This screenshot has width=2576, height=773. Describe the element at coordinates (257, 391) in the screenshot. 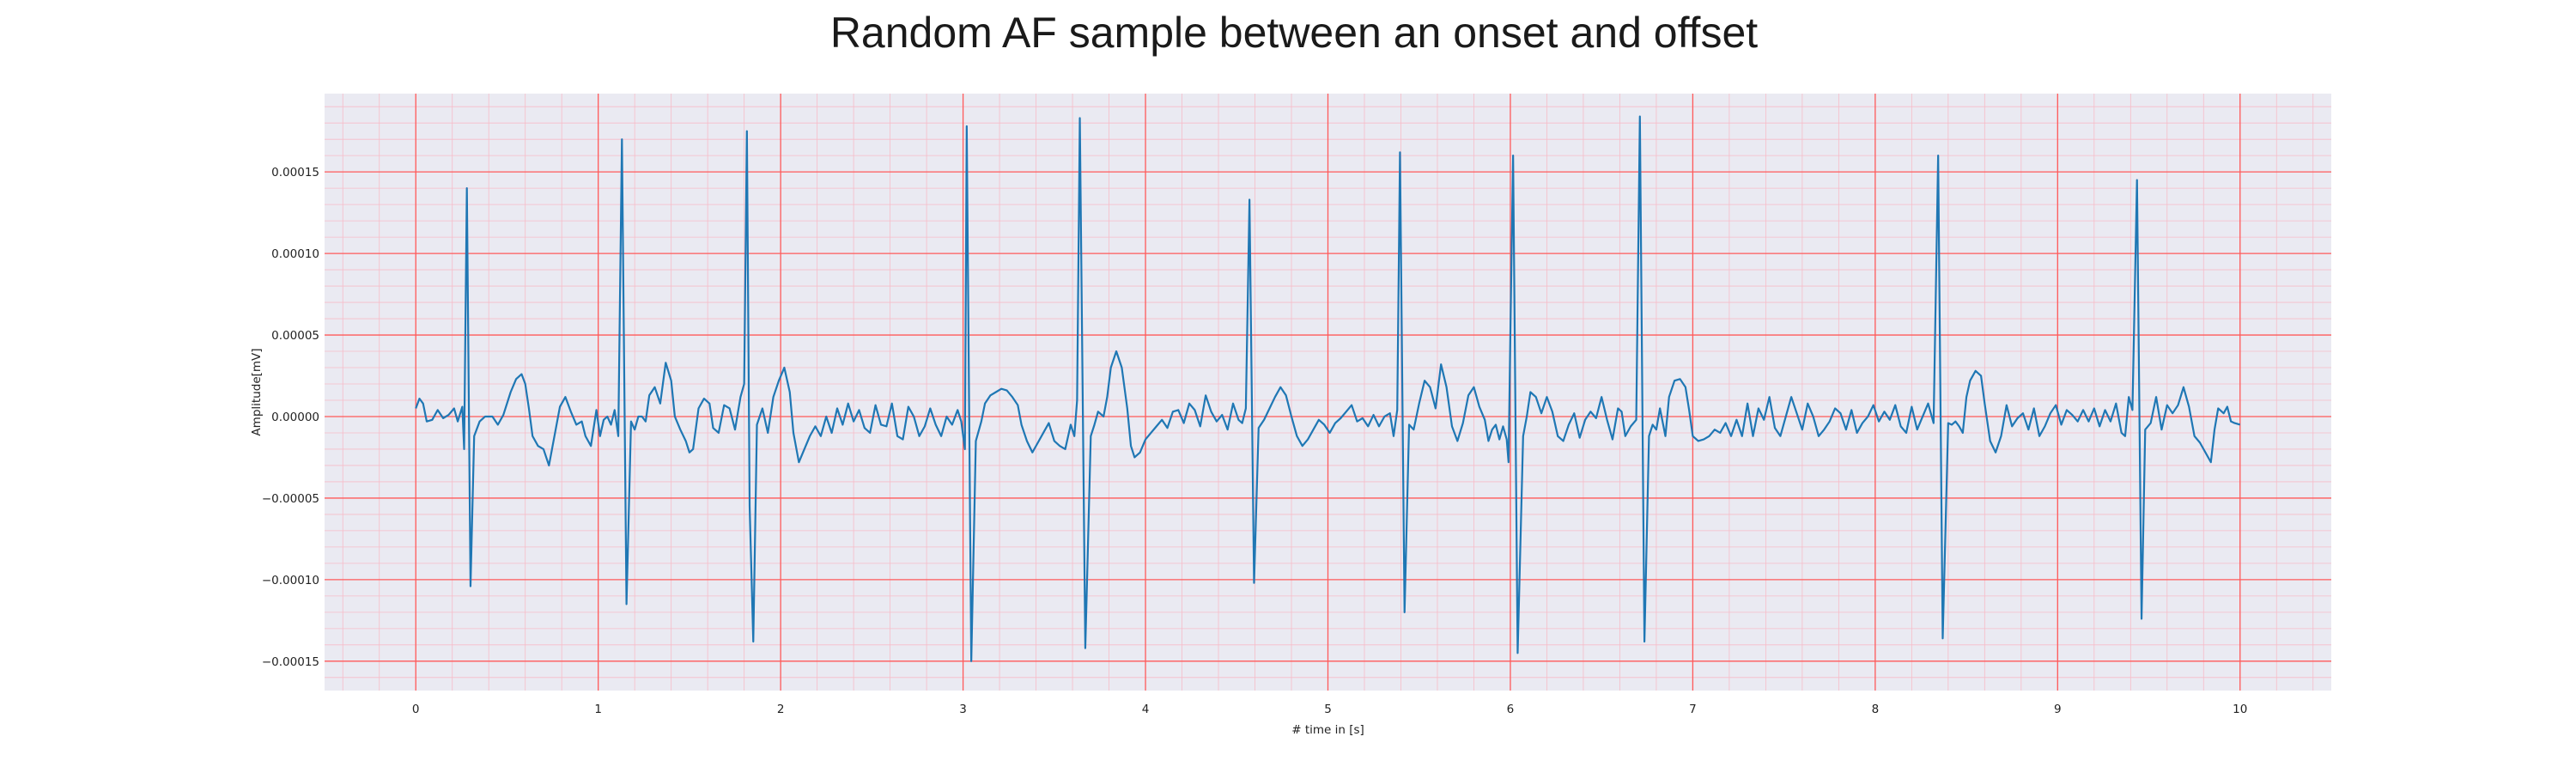

I see `y-axis-label: Amplitude[mV]` at that location.